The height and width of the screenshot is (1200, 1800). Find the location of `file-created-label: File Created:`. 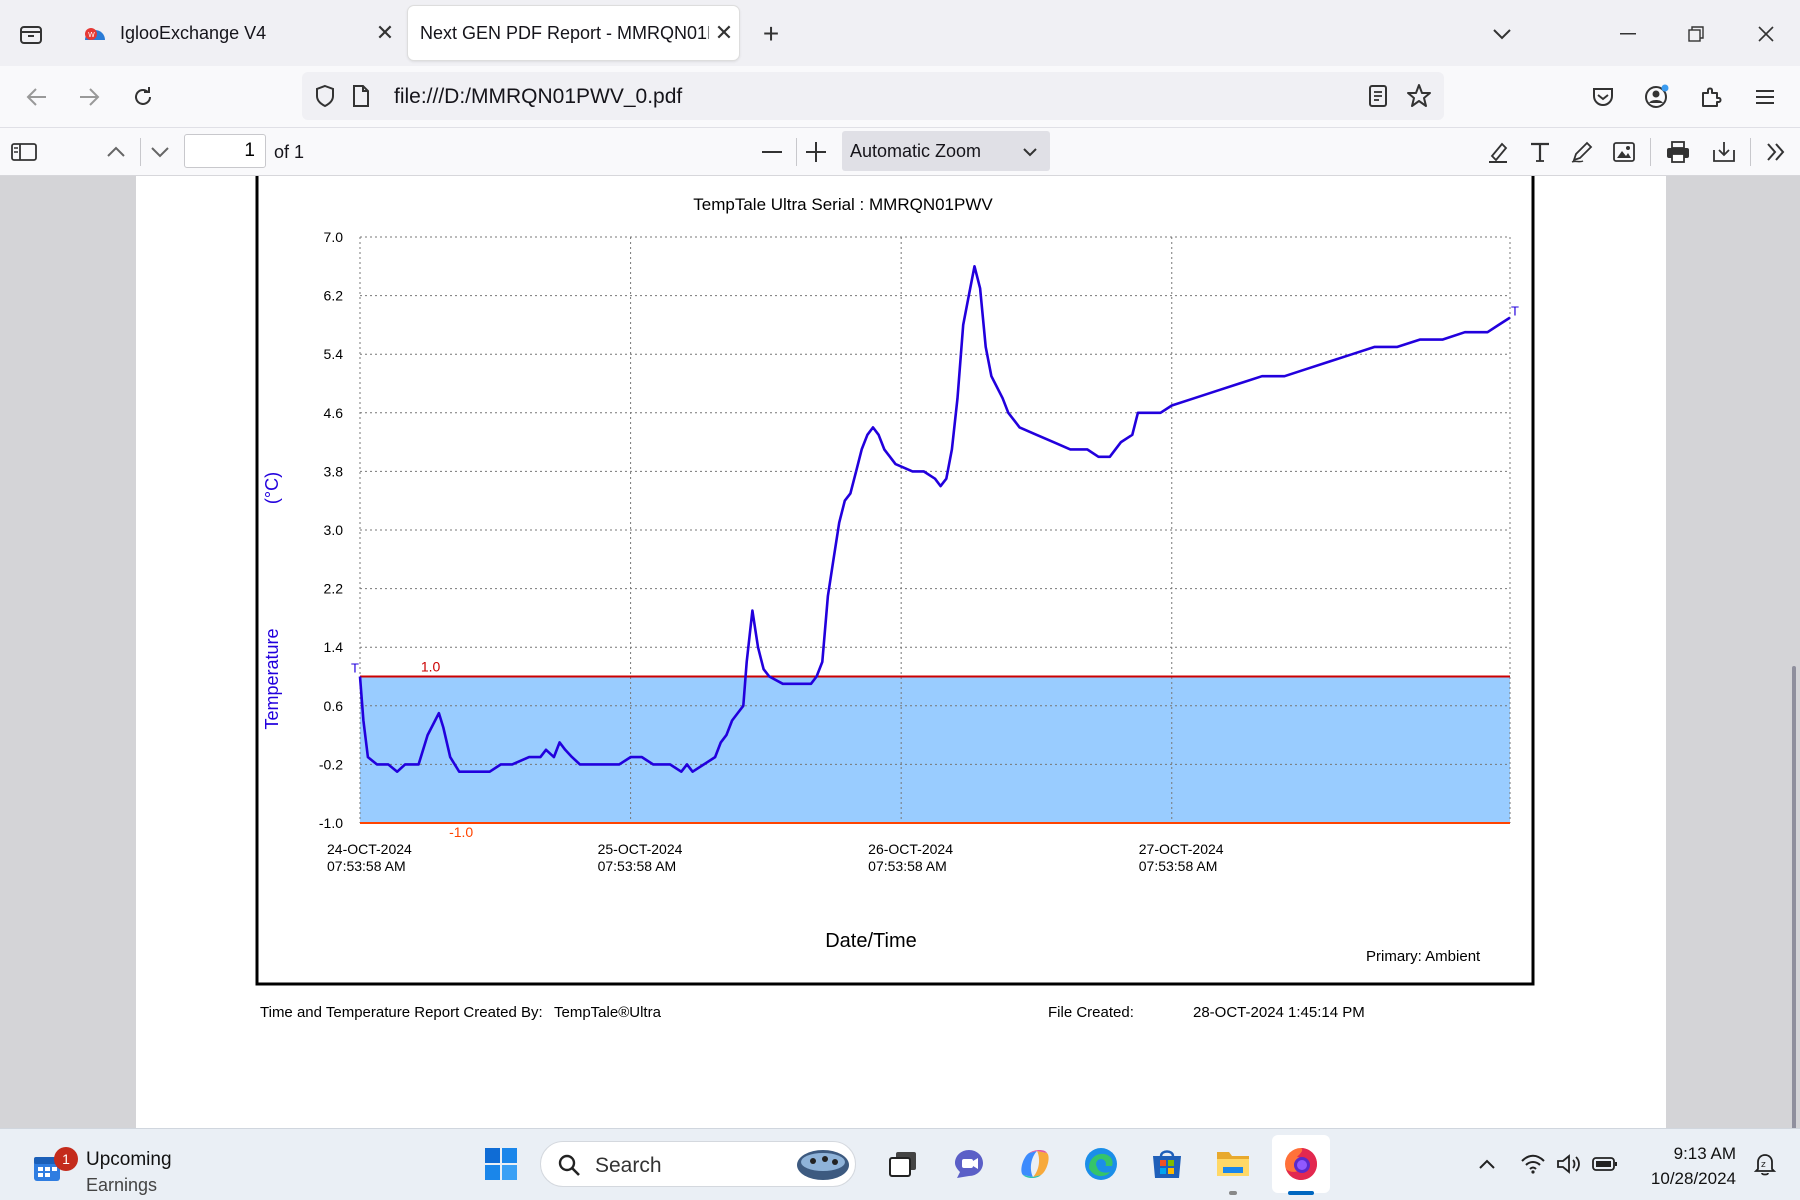

file-created-label: File Created: is located at coordinates (1091, 1012).